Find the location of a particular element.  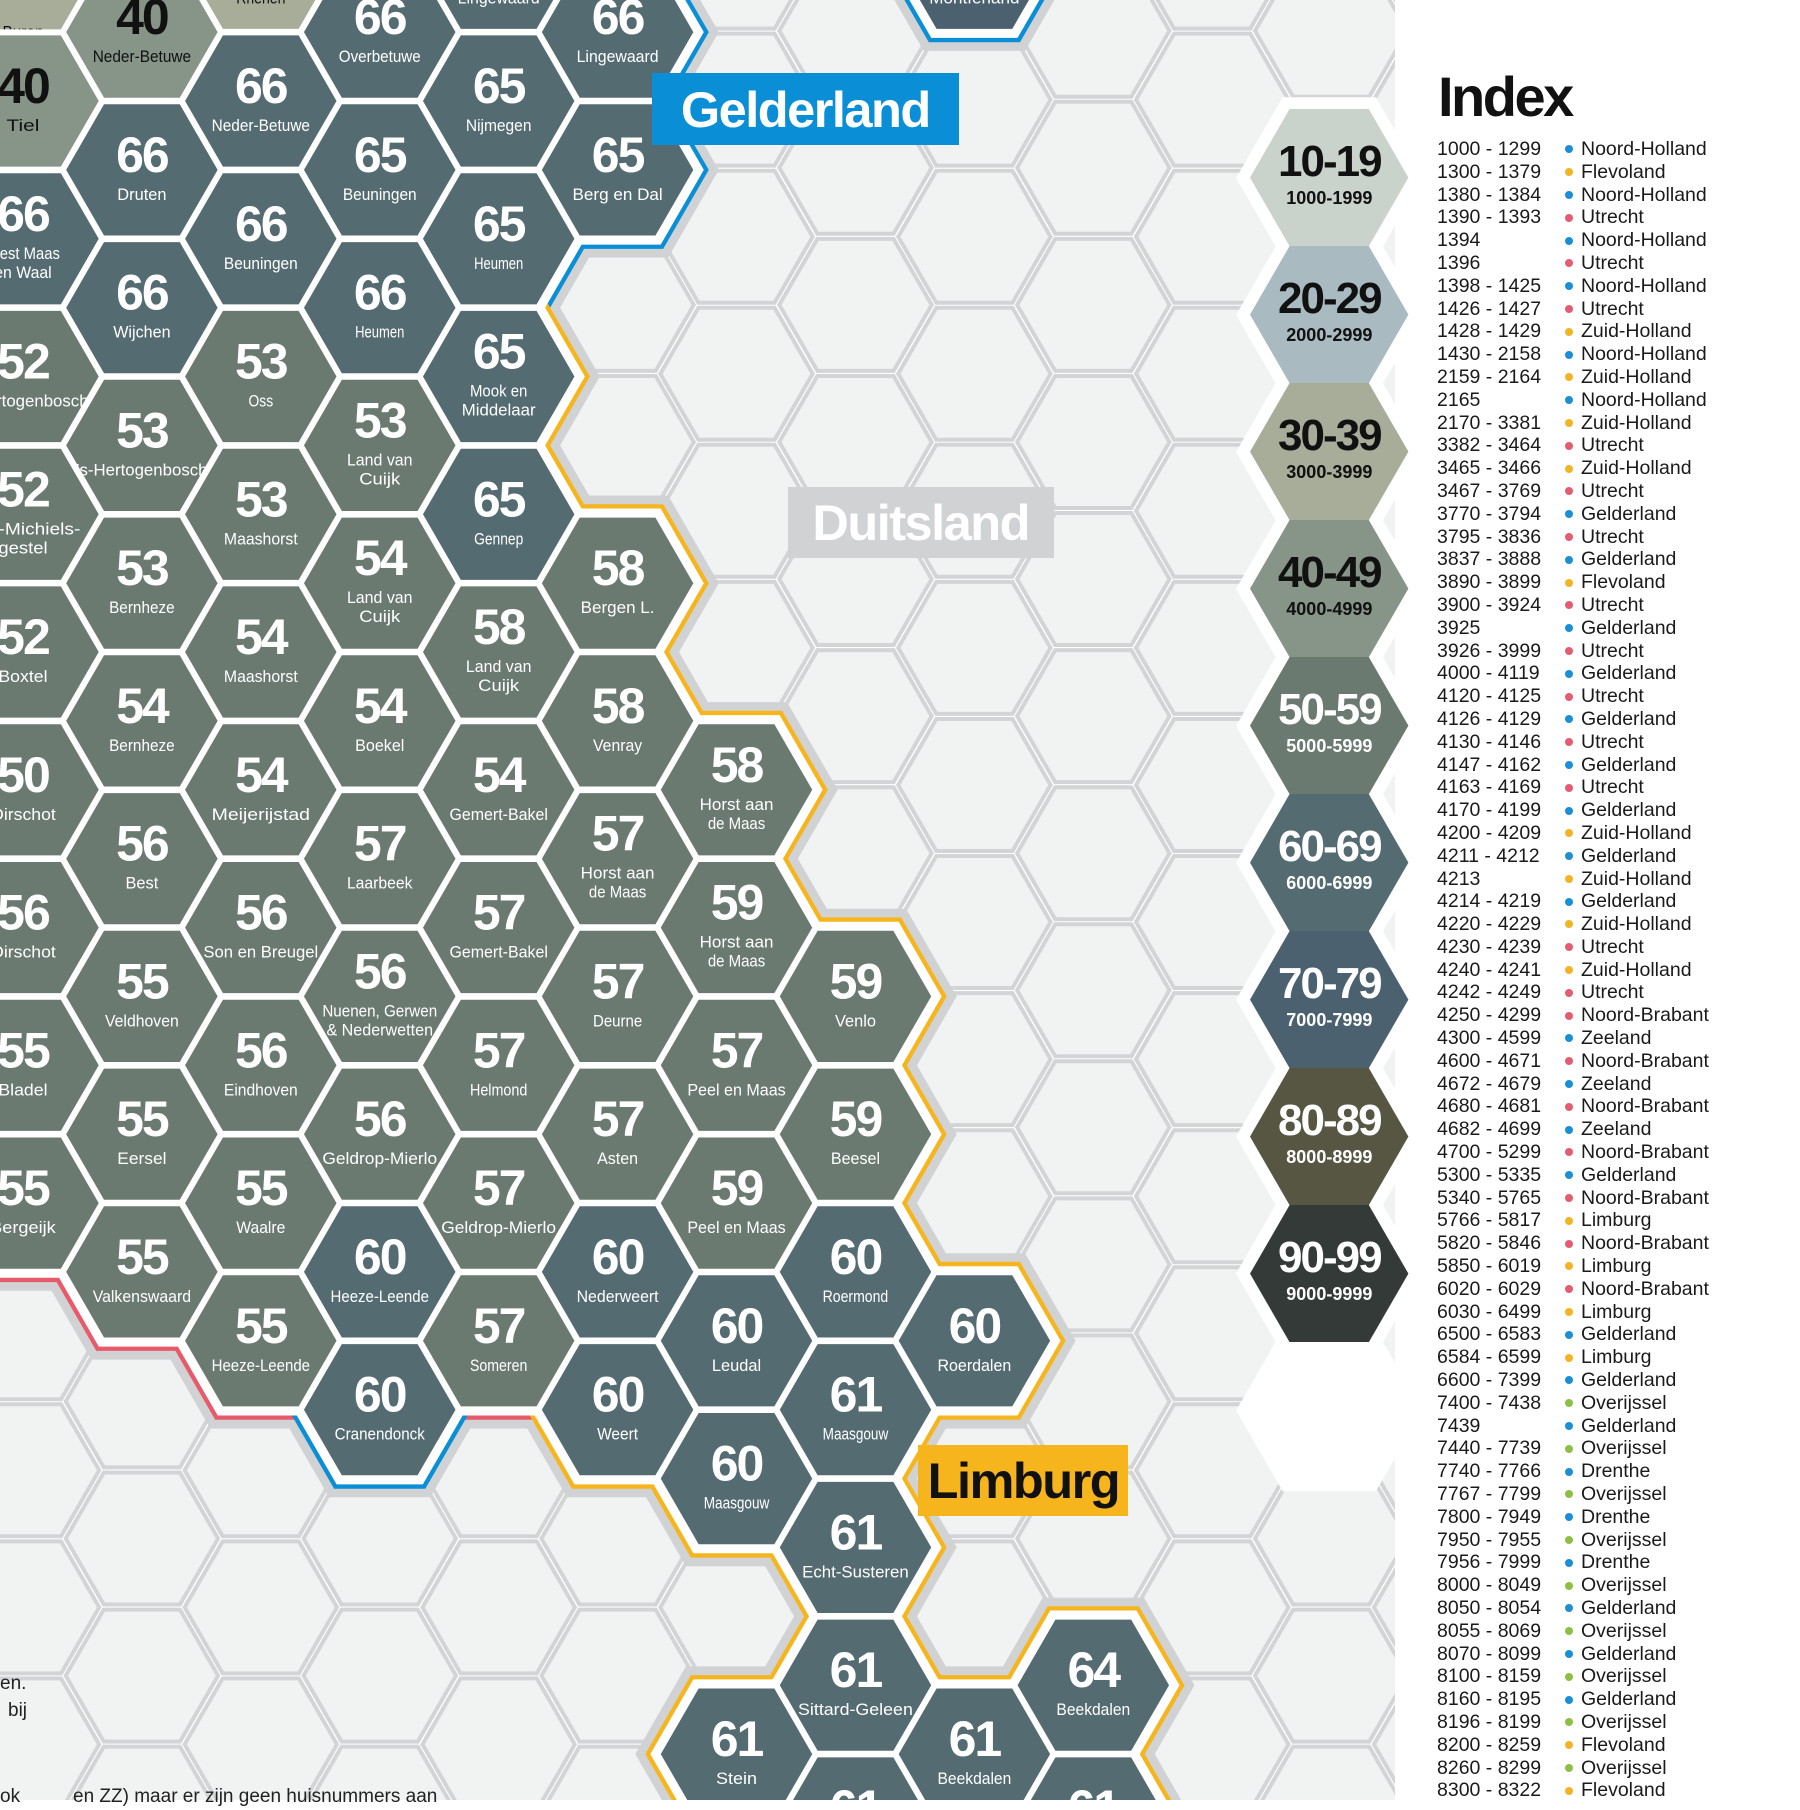

index-entry: 7400 - 7438 Overijssel is located at coordinates (1573, 1403).